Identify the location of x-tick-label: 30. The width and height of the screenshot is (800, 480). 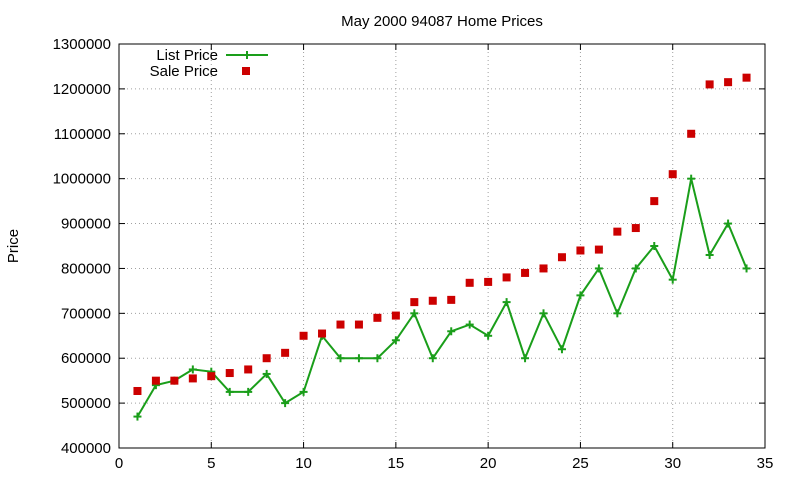
(672, 463).